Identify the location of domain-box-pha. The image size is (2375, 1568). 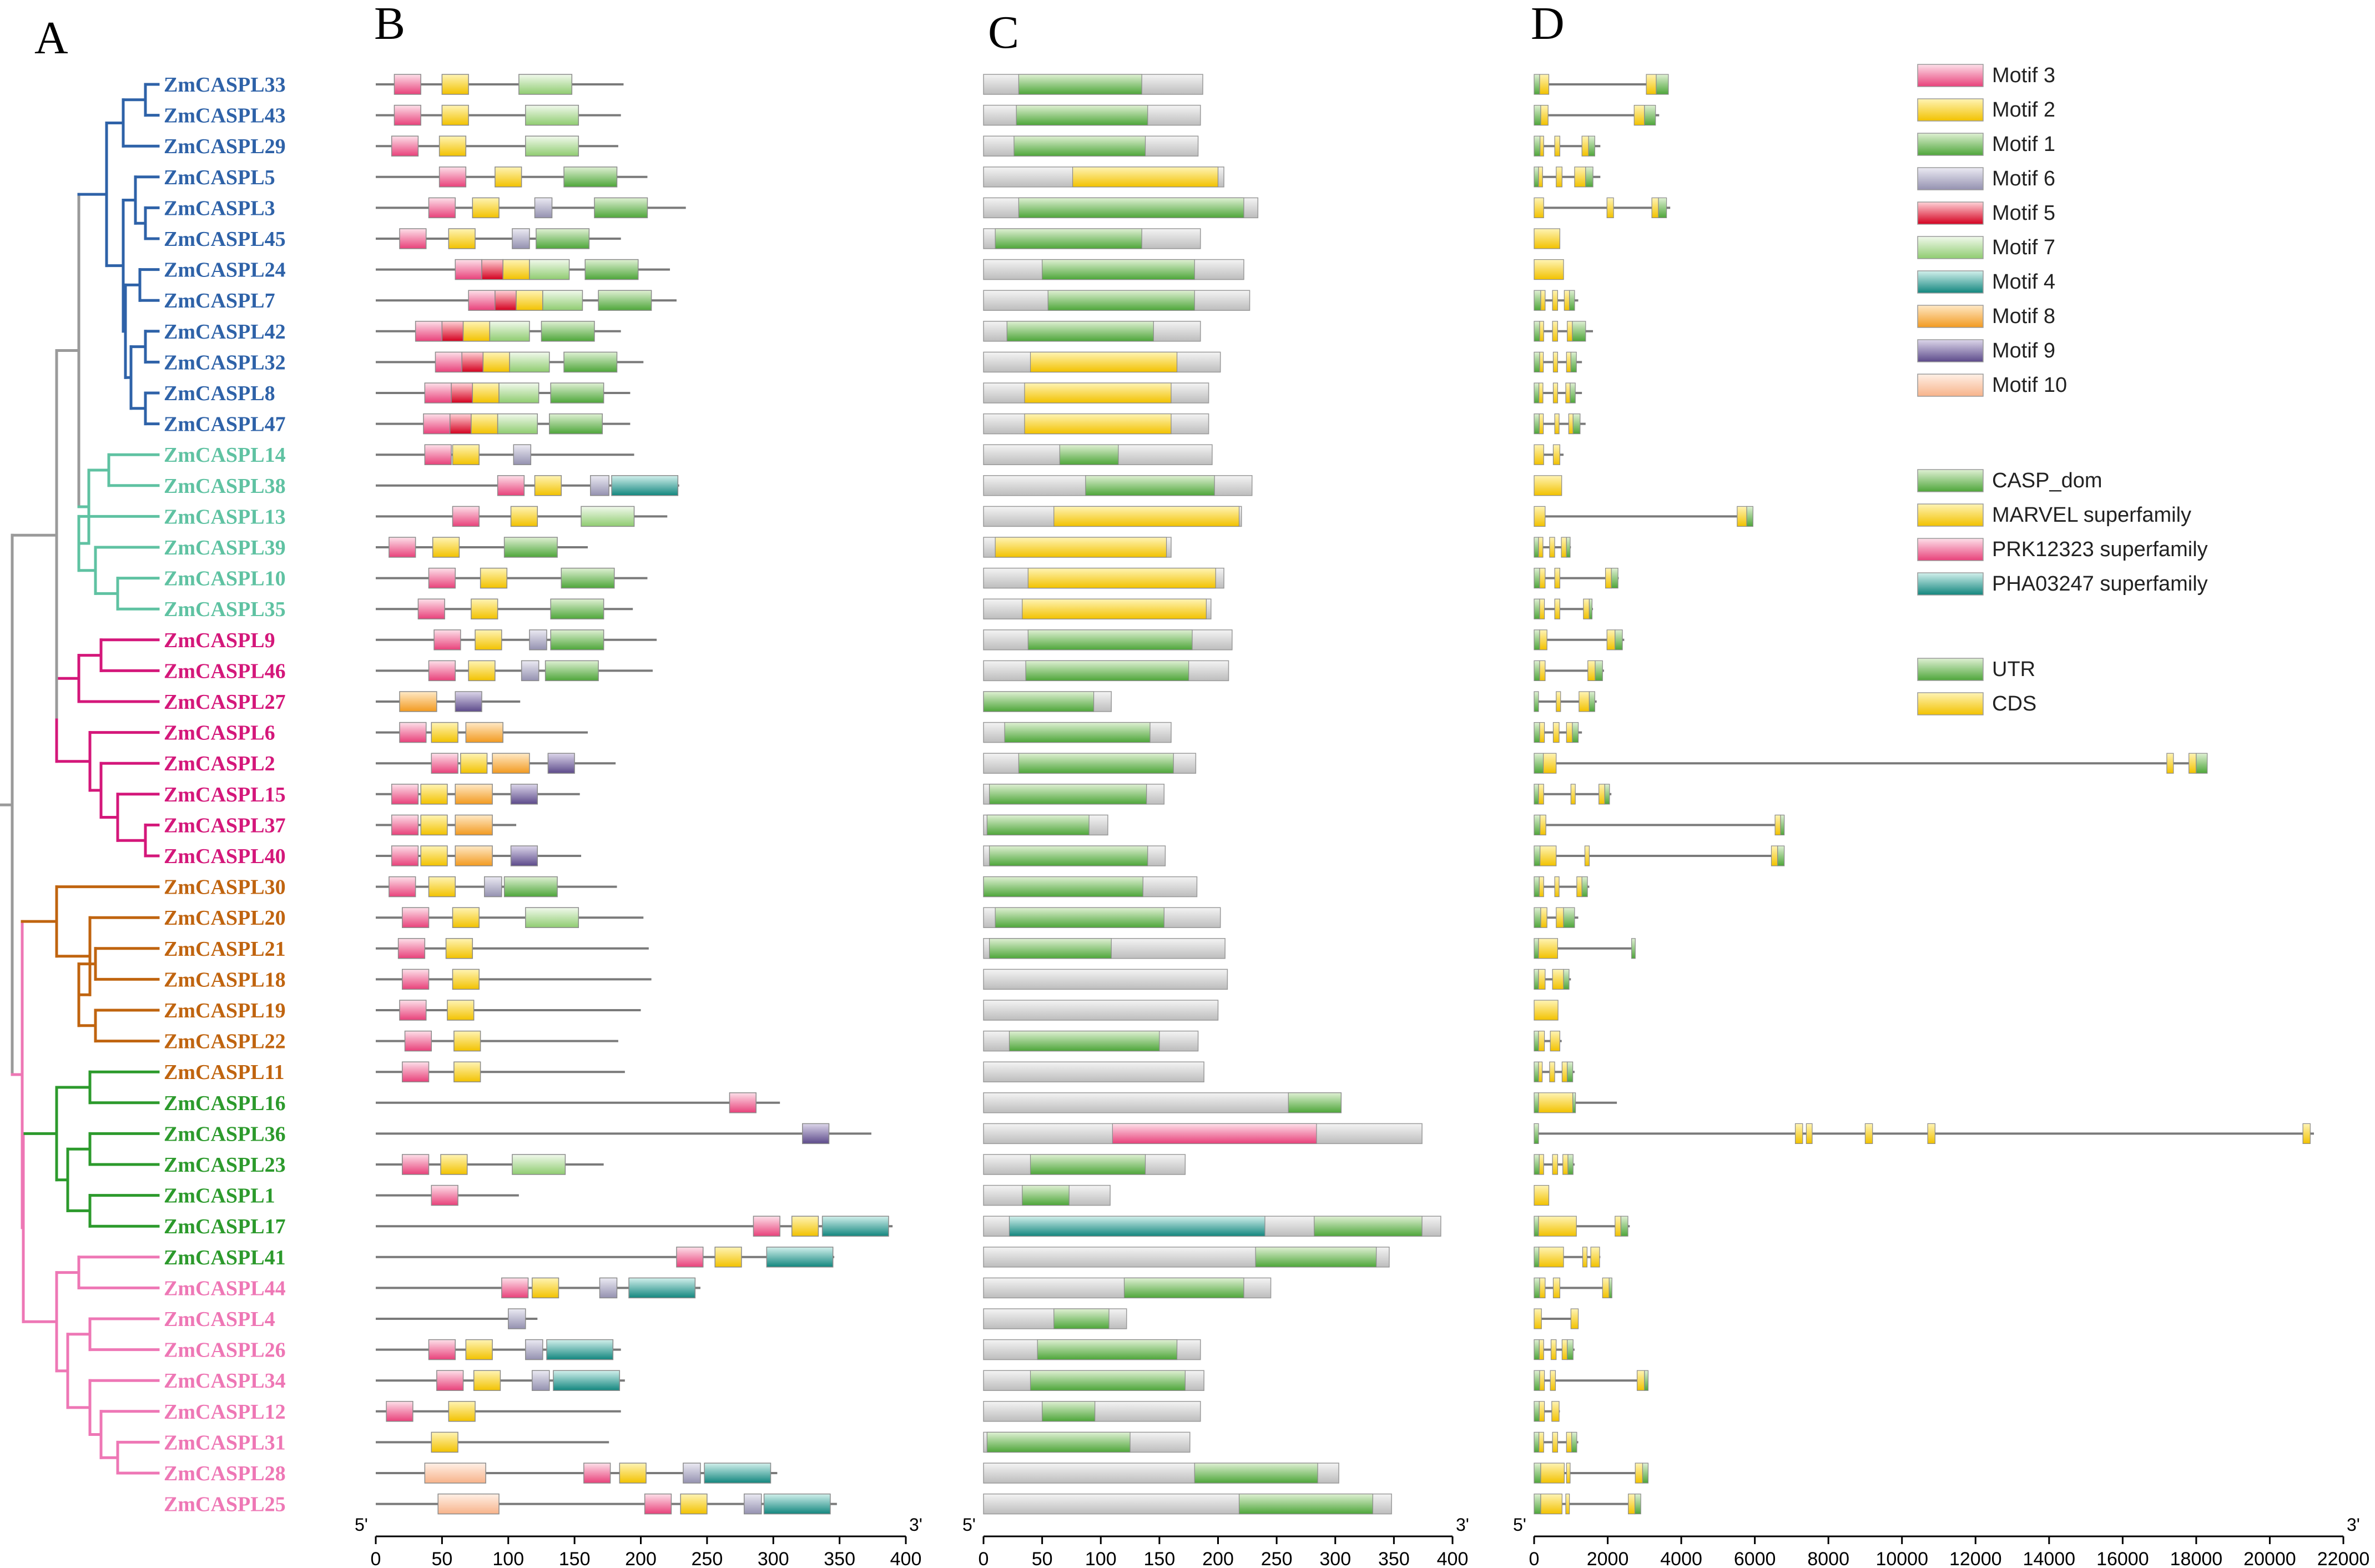
(1137, 1226).